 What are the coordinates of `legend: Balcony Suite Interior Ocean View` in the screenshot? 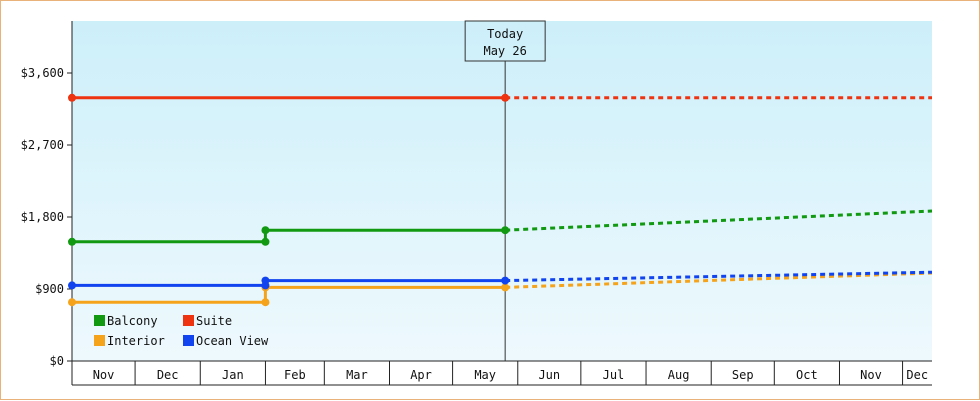 It's located at (181, 331).